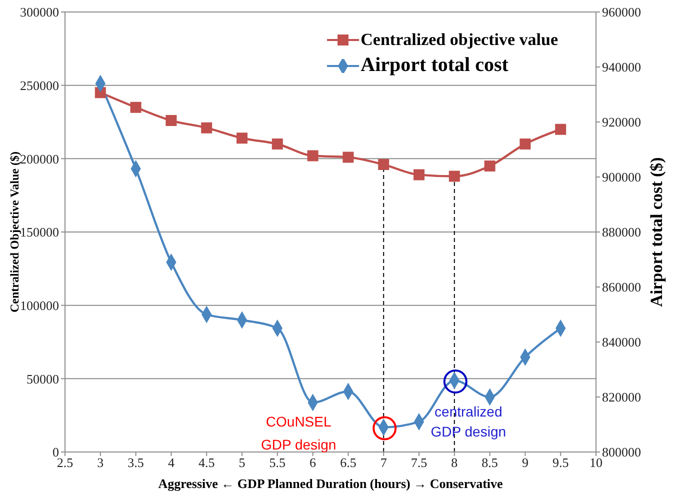 This screenshot has width=678, height=500. I want to click on x-axis-title: Aggressive ← GDP Planned Duration (hours) → Conservative, so click(331, 483).